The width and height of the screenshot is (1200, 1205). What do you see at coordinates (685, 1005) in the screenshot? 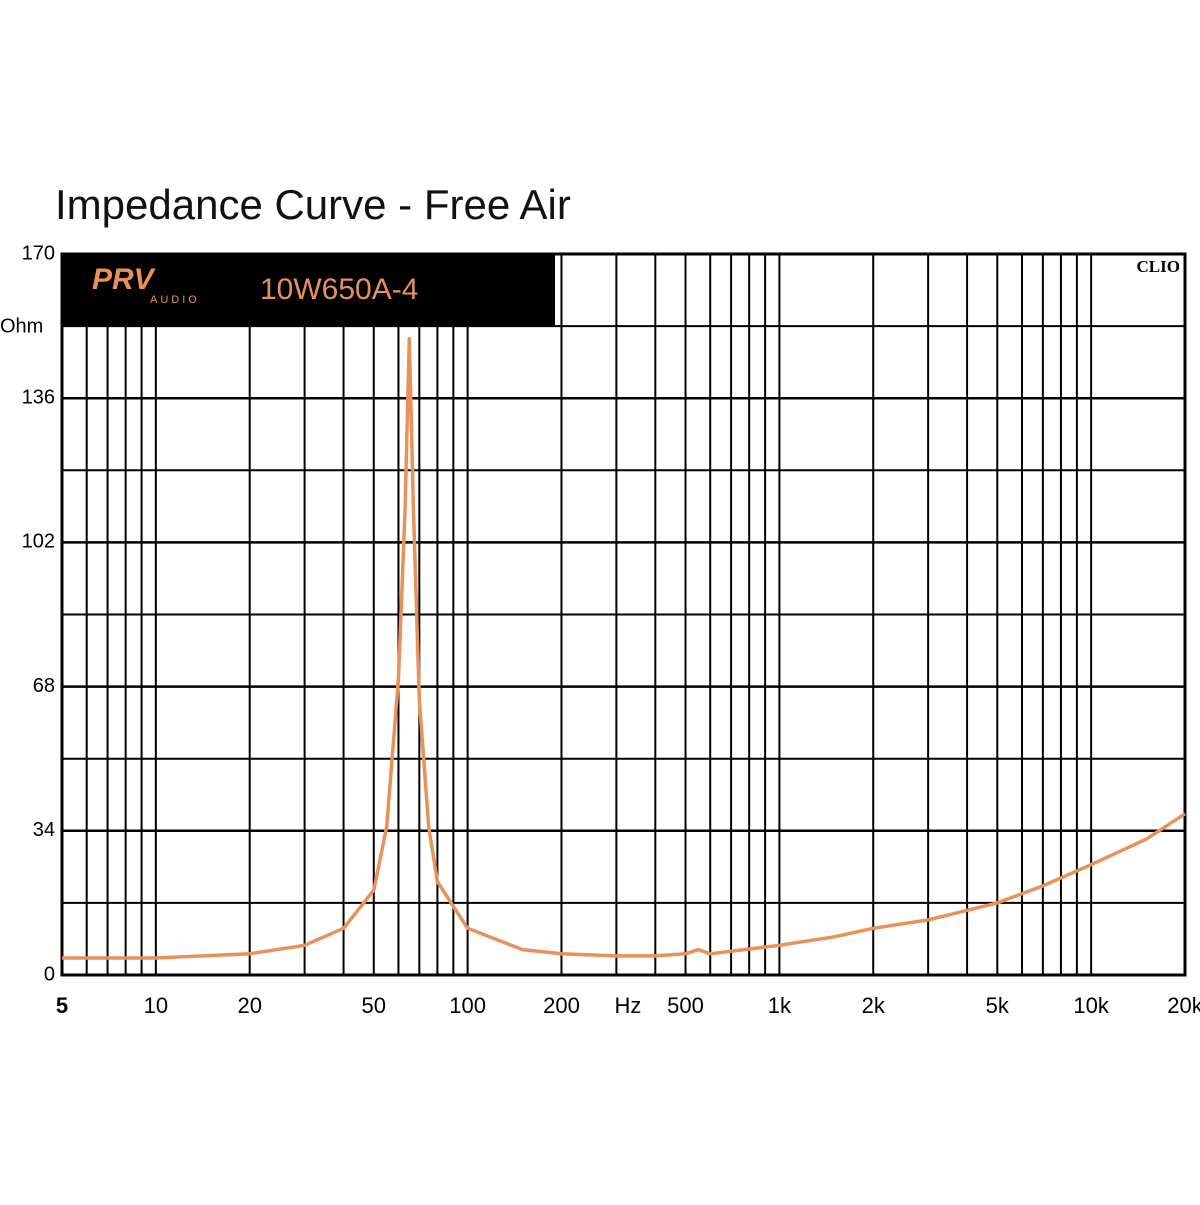
I see `x-tick-label: 500` at bounding box center [685, 1005].